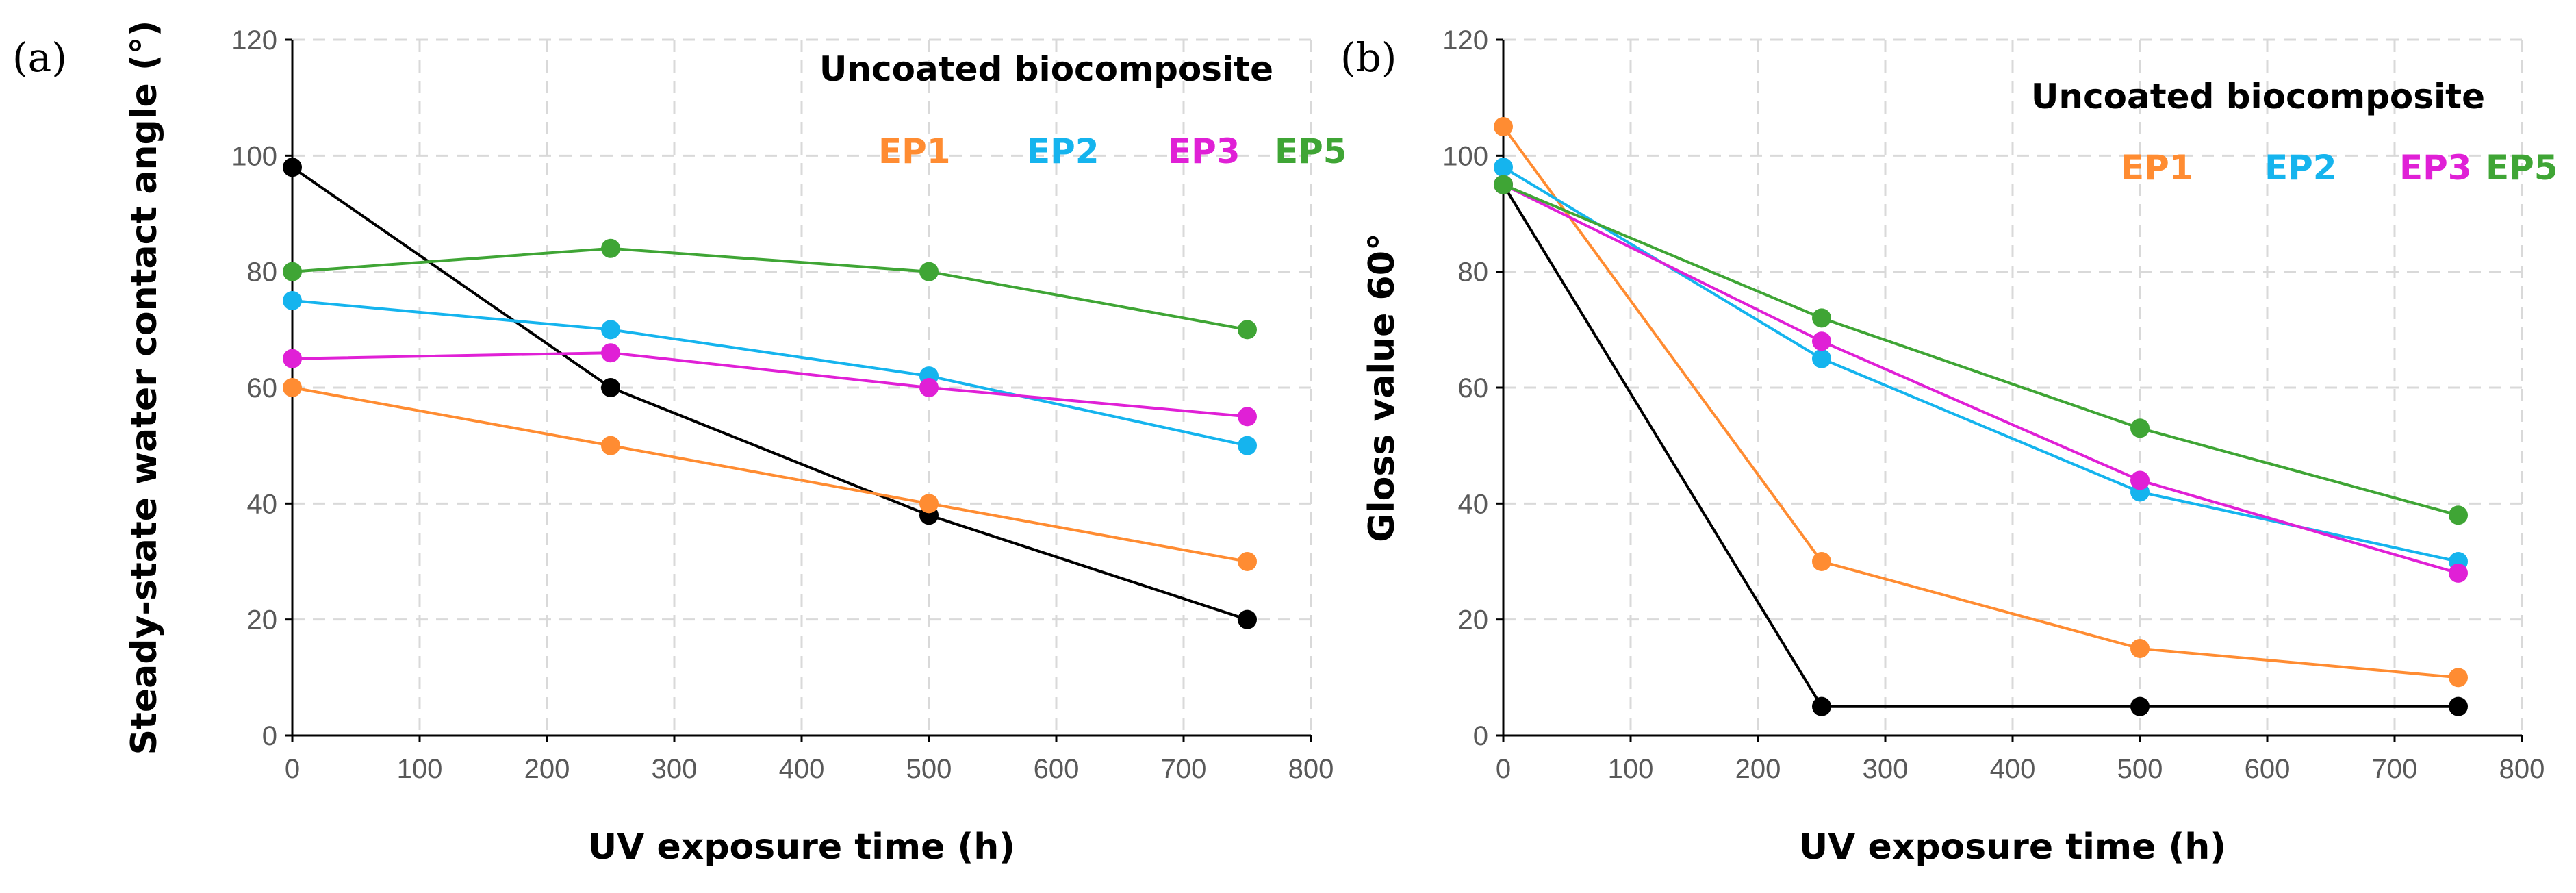 This screenshot has width=2576, height=893. What do you see at coordinates (1382, 387) in the screenshot?
I see `y-axis-title: Gloss value 60°` at bounding box center [1382, 387].